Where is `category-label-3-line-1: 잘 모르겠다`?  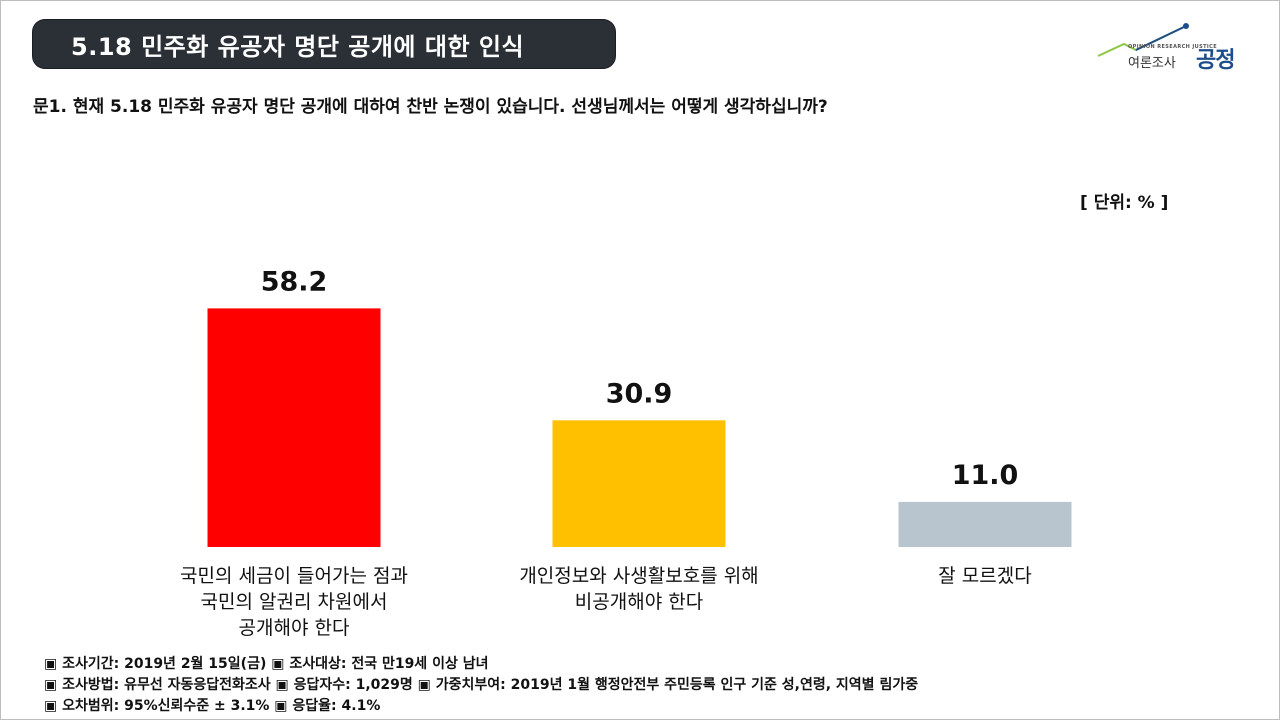
category-label-3-line-1: 잘 모르겠다 is located at coordinates (984, 576).